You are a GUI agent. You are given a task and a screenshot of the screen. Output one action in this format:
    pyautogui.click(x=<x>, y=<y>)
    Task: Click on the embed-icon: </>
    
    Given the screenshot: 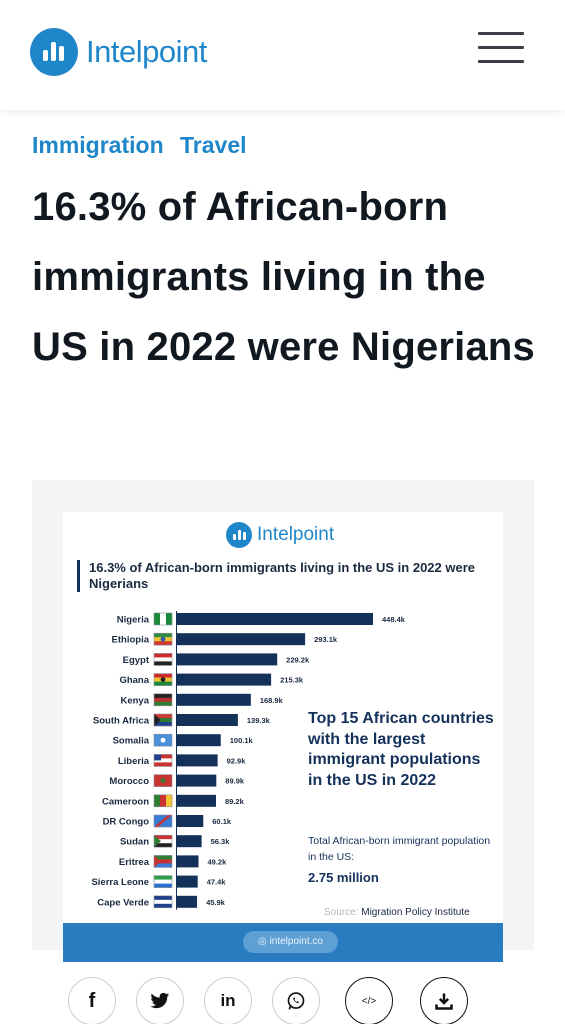 What is the action you would take?
    pyautogui.click(x=369, y=1001)
    